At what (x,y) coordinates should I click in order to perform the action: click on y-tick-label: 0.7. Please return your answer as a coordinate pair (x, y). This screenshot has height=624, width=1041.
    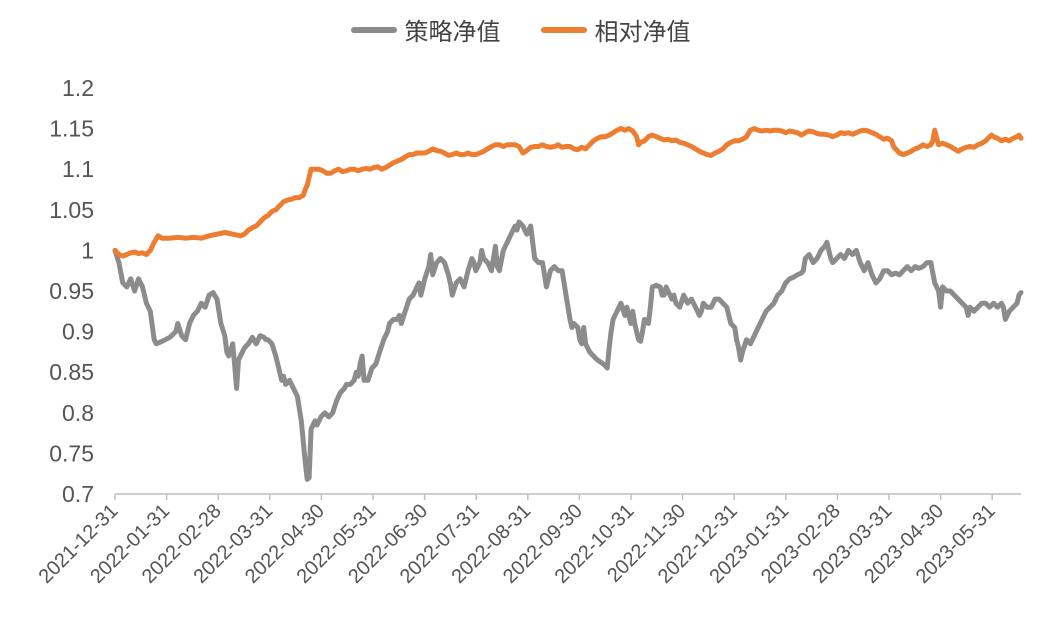
    Looking at the image, I should click on (78, 494).